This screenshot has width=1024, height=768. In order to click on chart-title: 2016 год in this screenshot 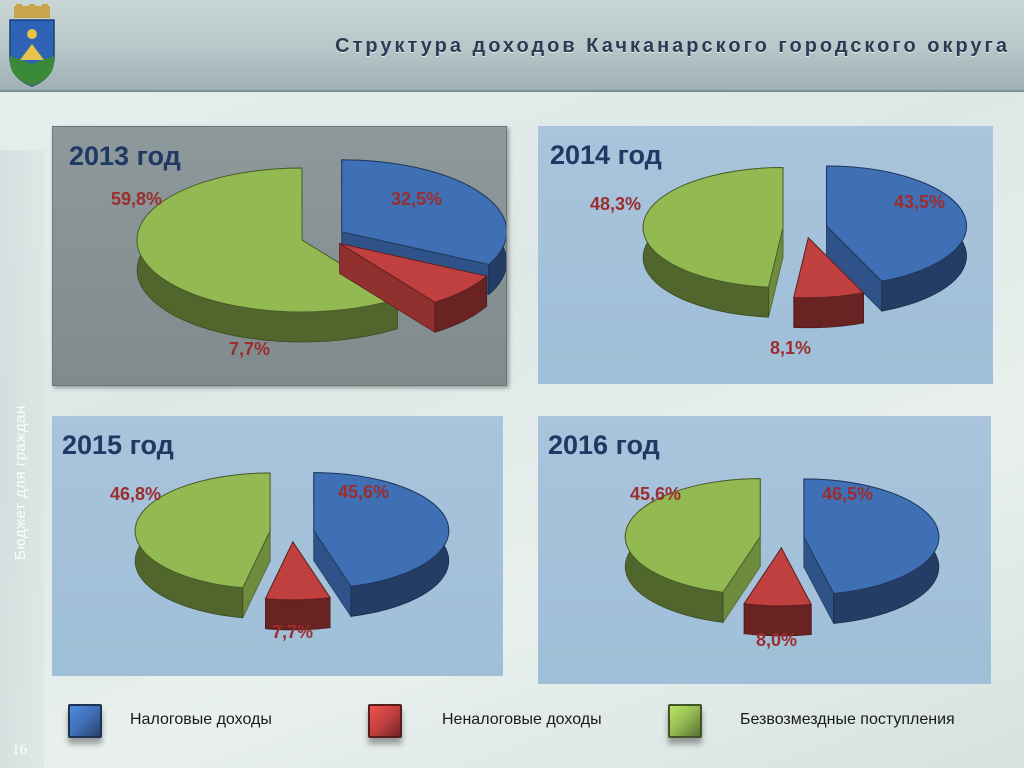, I will do `click(604, 445)`.